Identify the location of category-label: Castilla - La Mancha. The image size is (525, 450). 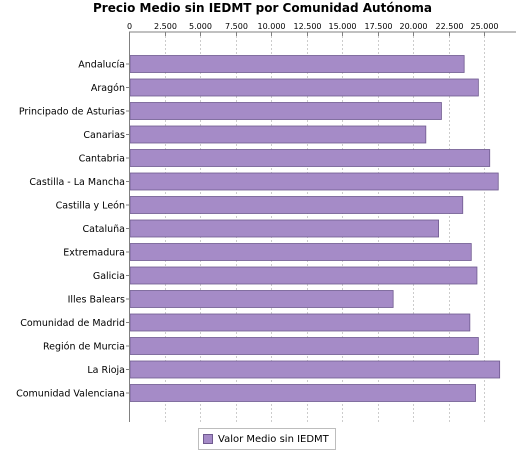
(77, 182).